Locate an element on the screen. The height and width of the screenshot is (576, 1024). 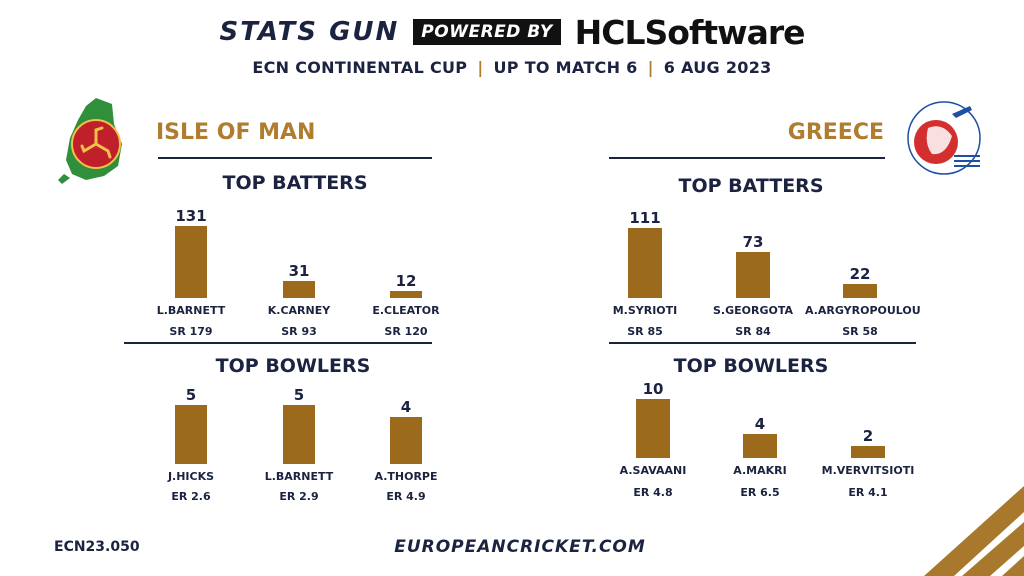
date-label: 6 AUG 2023 is located at coordinates (717, 67).